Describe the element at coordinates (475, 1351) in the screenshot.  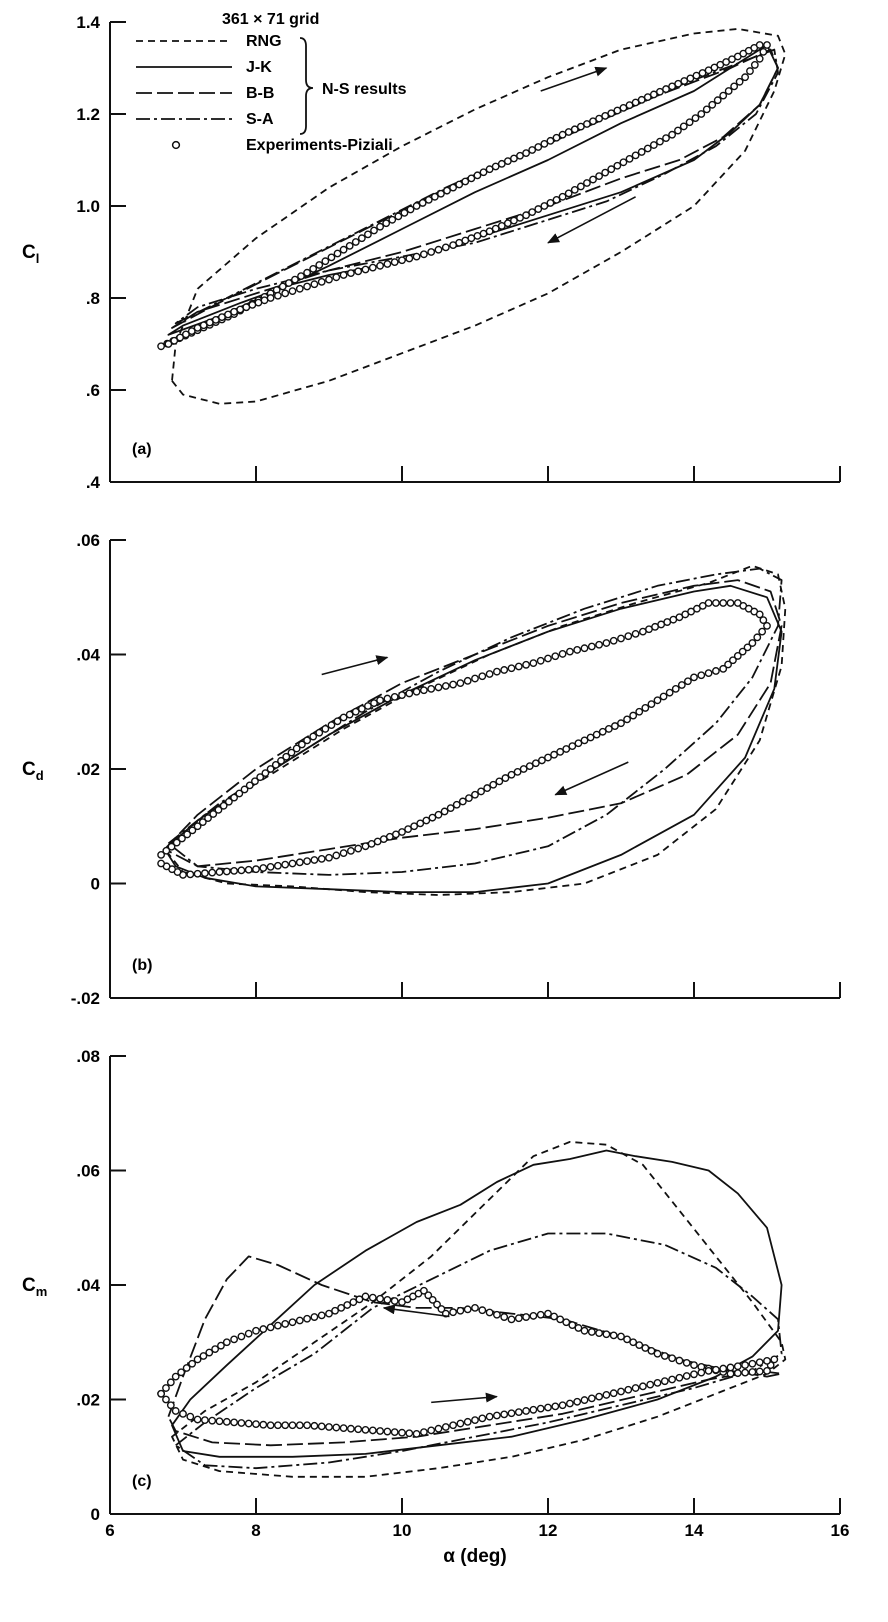
I see `series-bb-line` at that location.